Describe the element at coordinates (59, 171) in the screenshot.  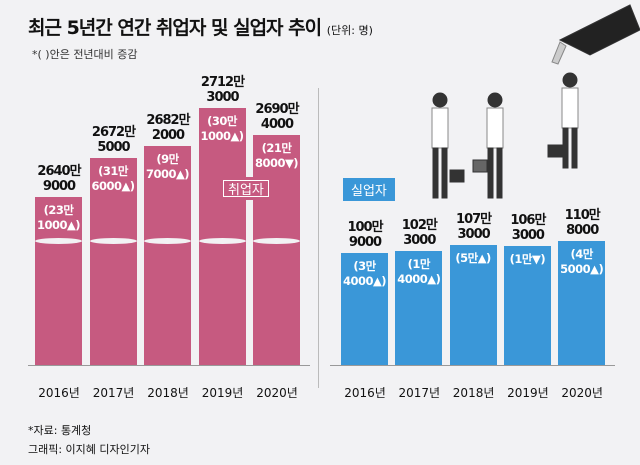
I see `data-label-line: 2640만` at that location.